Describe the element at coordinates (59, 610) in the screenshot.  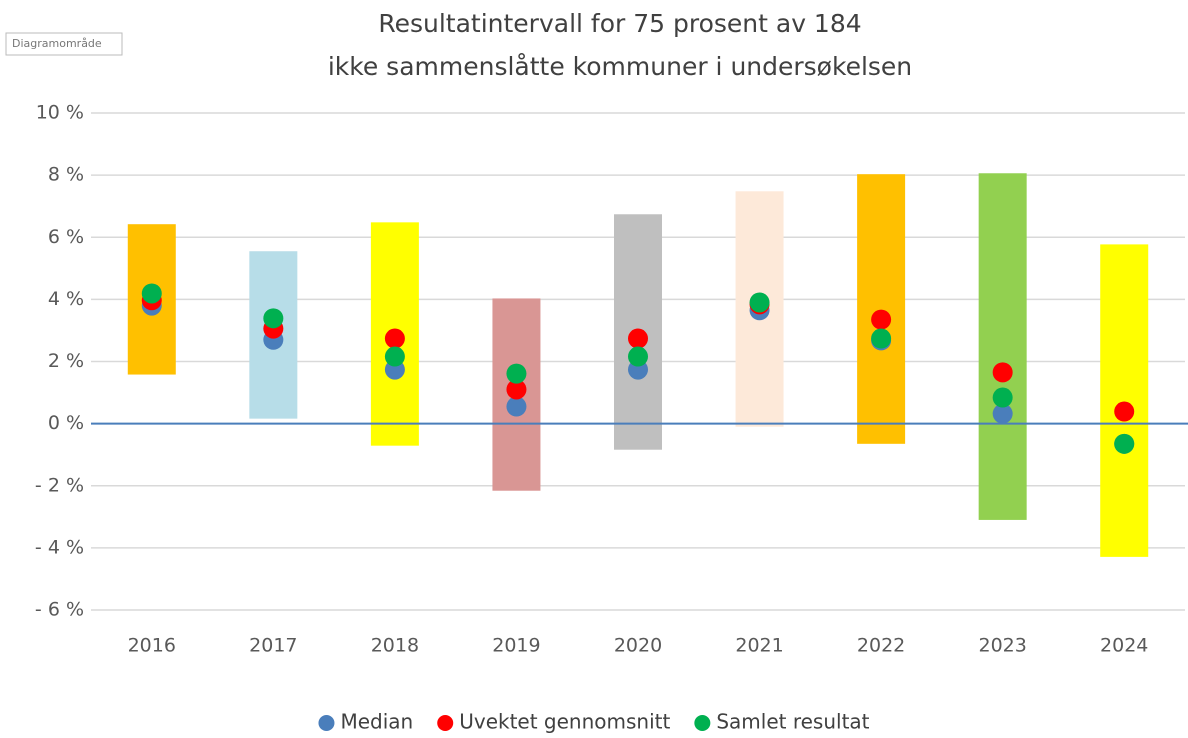
I see `y-tick-label: - 6 %` at that location.